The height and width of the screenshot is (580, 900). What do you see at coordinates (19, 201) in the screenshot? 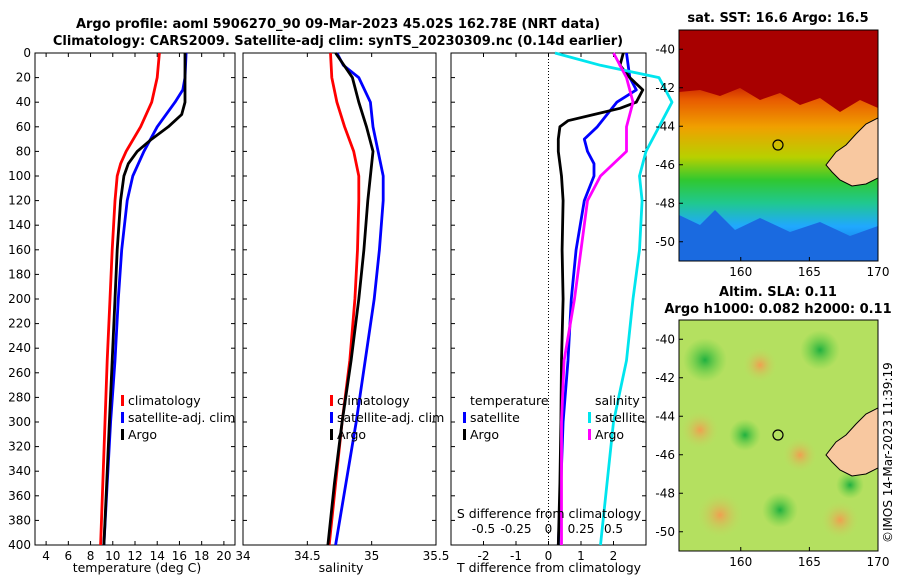
I see `y-tick-label: 120` at bounding box center [19, 201].